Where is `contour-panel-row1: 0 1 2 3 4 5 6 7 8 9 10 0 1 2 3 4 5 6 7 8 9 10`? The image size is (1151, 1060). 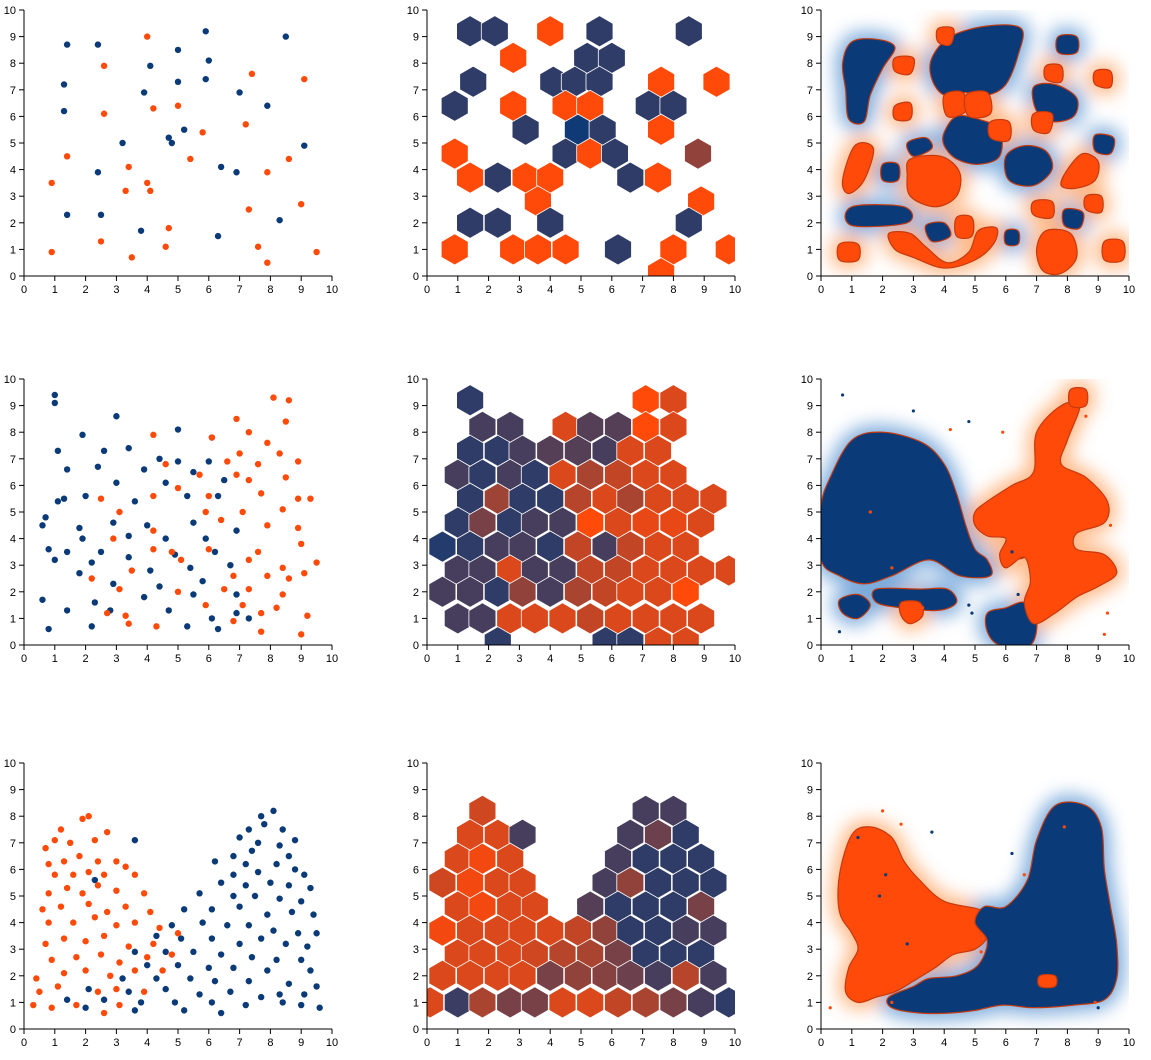
contour-panel-row1: 0 1 2 3 4 5 6 7 8 9 10 0 1 2 3 4 5 6 7 8 9 10 is located at coordinates (974, 150).